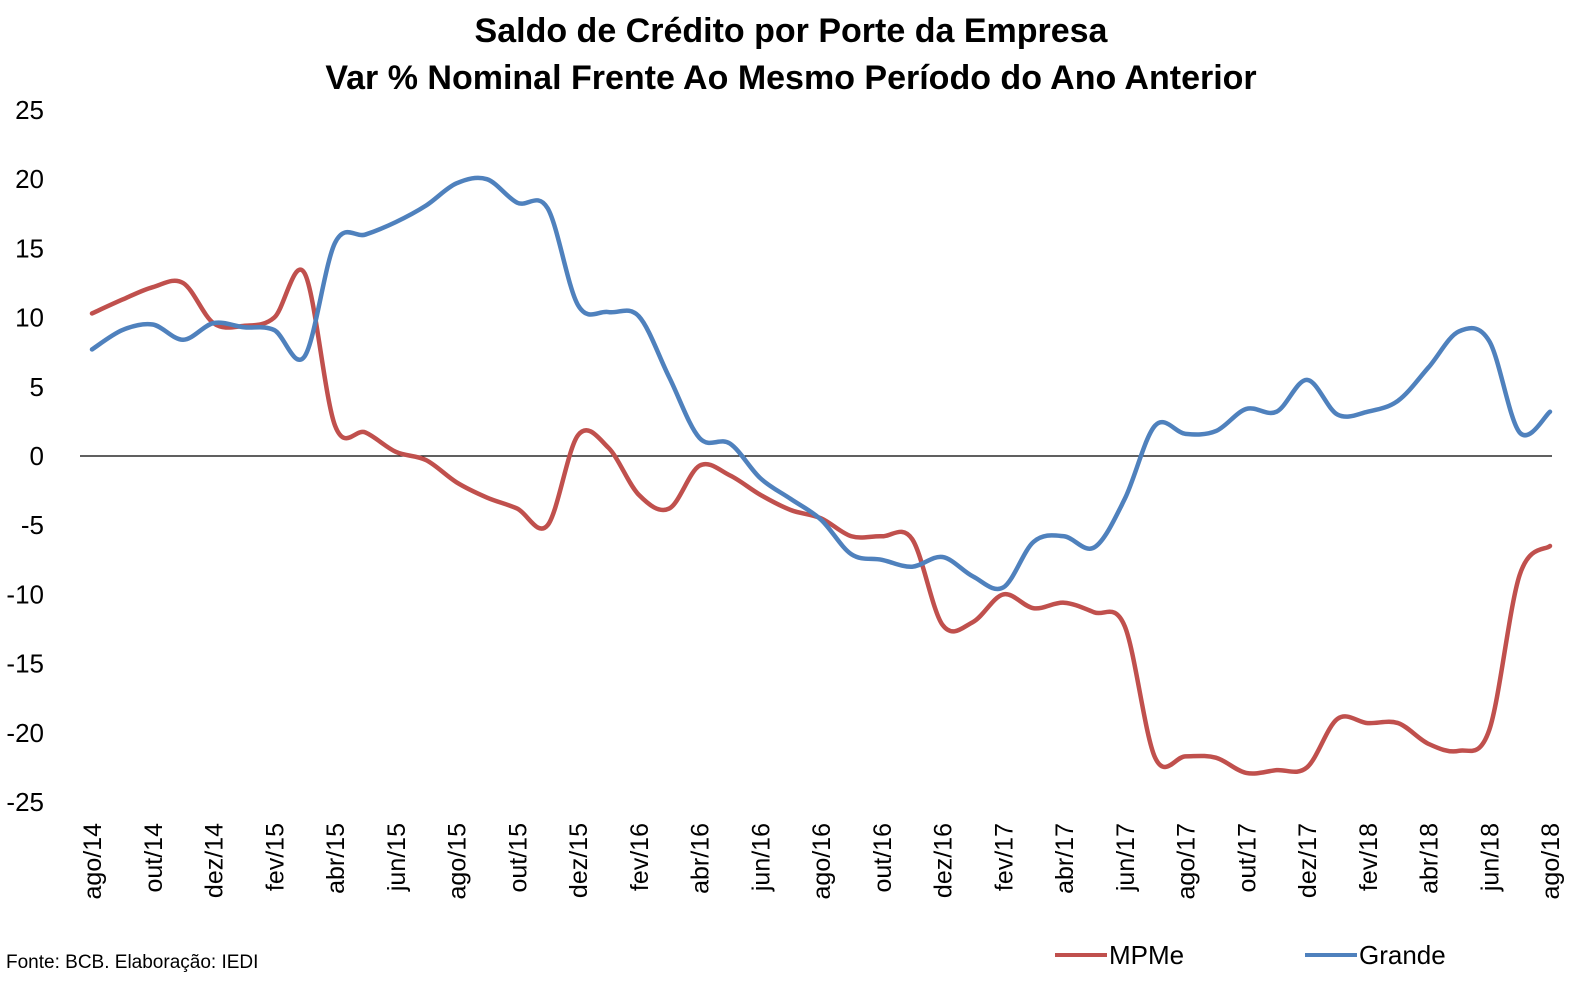 The height and width of the screenshot is (985, 1582). I want to click on legend-swatch-mpme, so click(1081, 955).